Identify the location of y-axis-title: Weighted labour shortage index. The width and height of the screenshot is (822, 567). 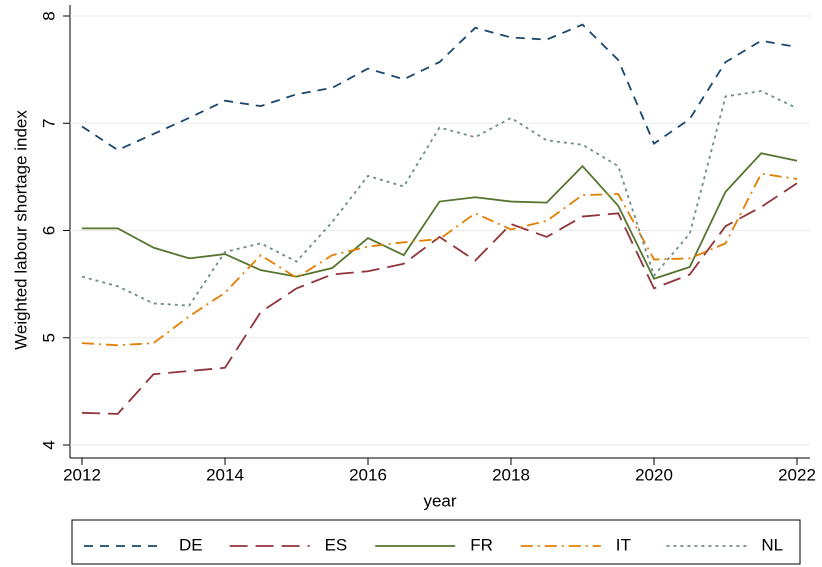
(20, 230).